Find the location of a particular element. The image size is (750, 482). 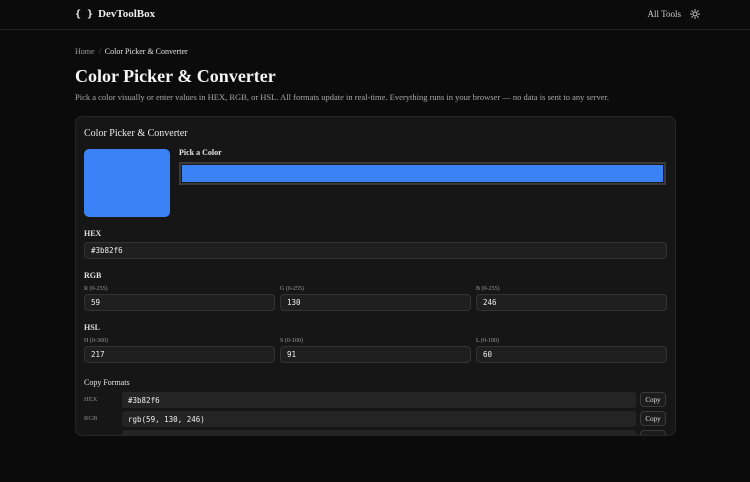

copy-hex-button: Copy is located at coordinates (653, 399).